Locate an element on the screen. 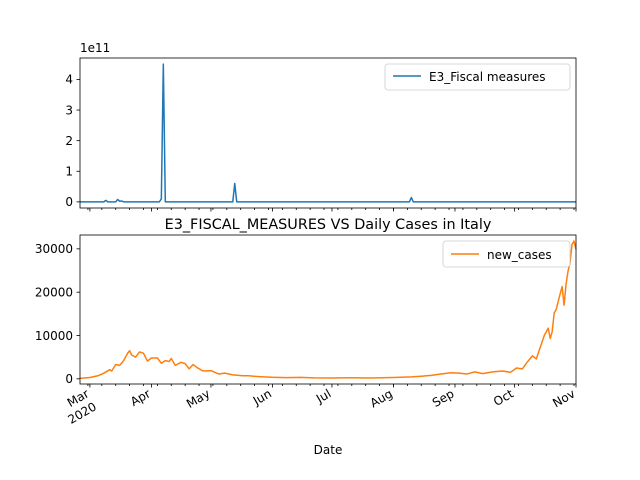  top-legend-label: E3_Fiscal measures is located at coordinates (487, 77).